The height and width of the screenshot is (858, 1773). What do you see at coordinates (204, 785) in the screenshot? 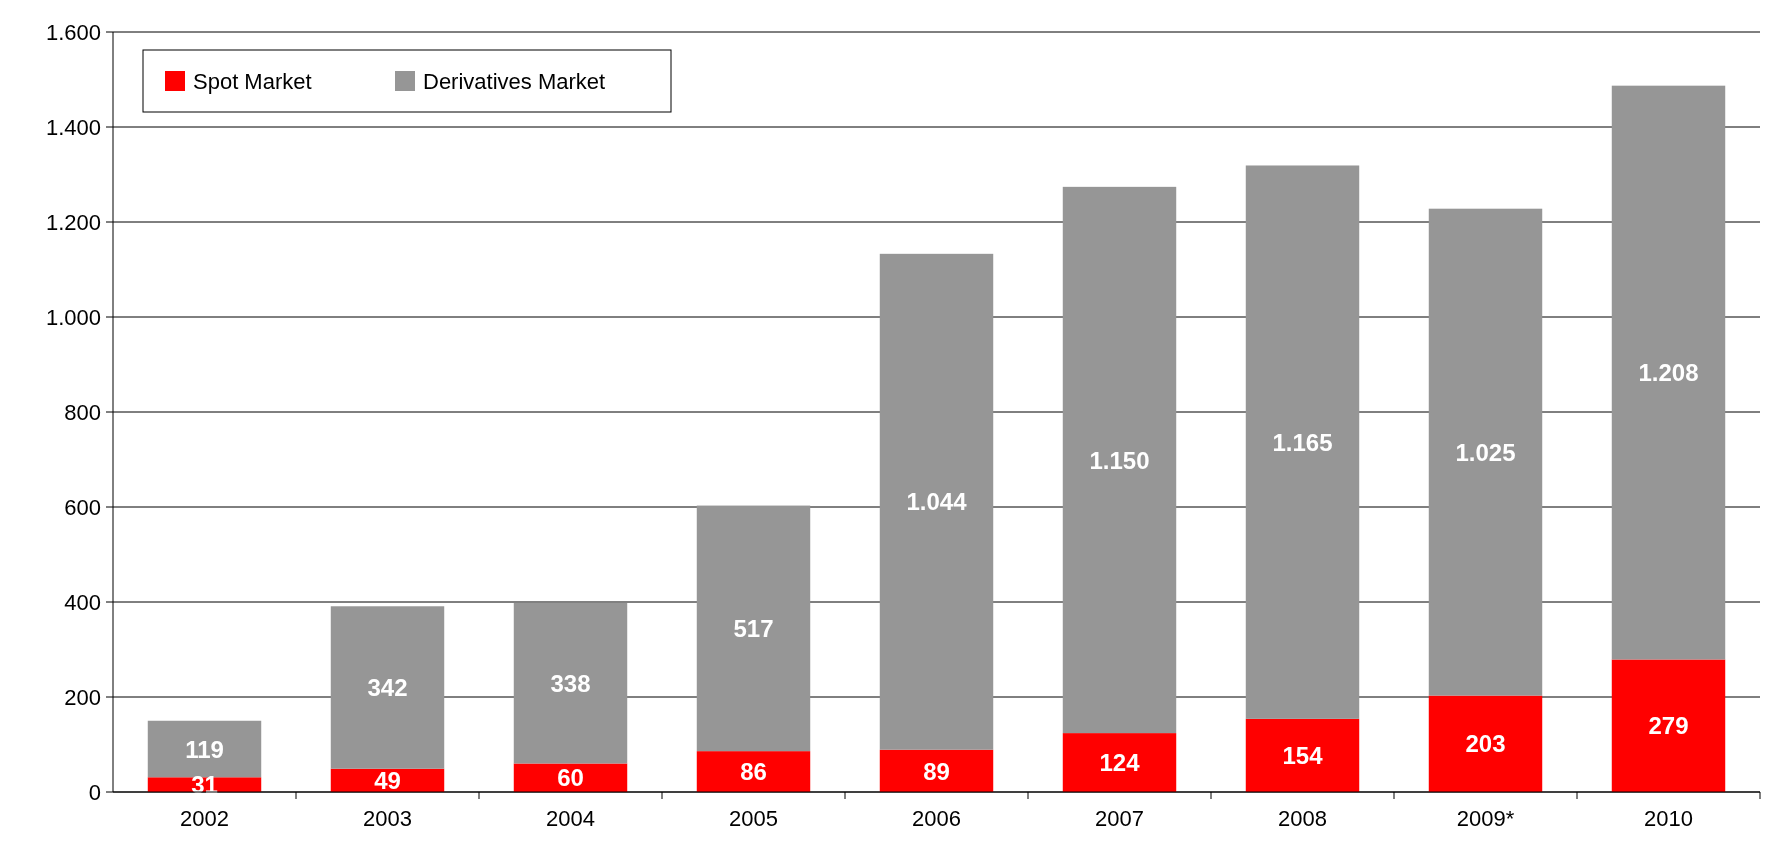
I see `data-label: 31` at bounding box center [204, 785].